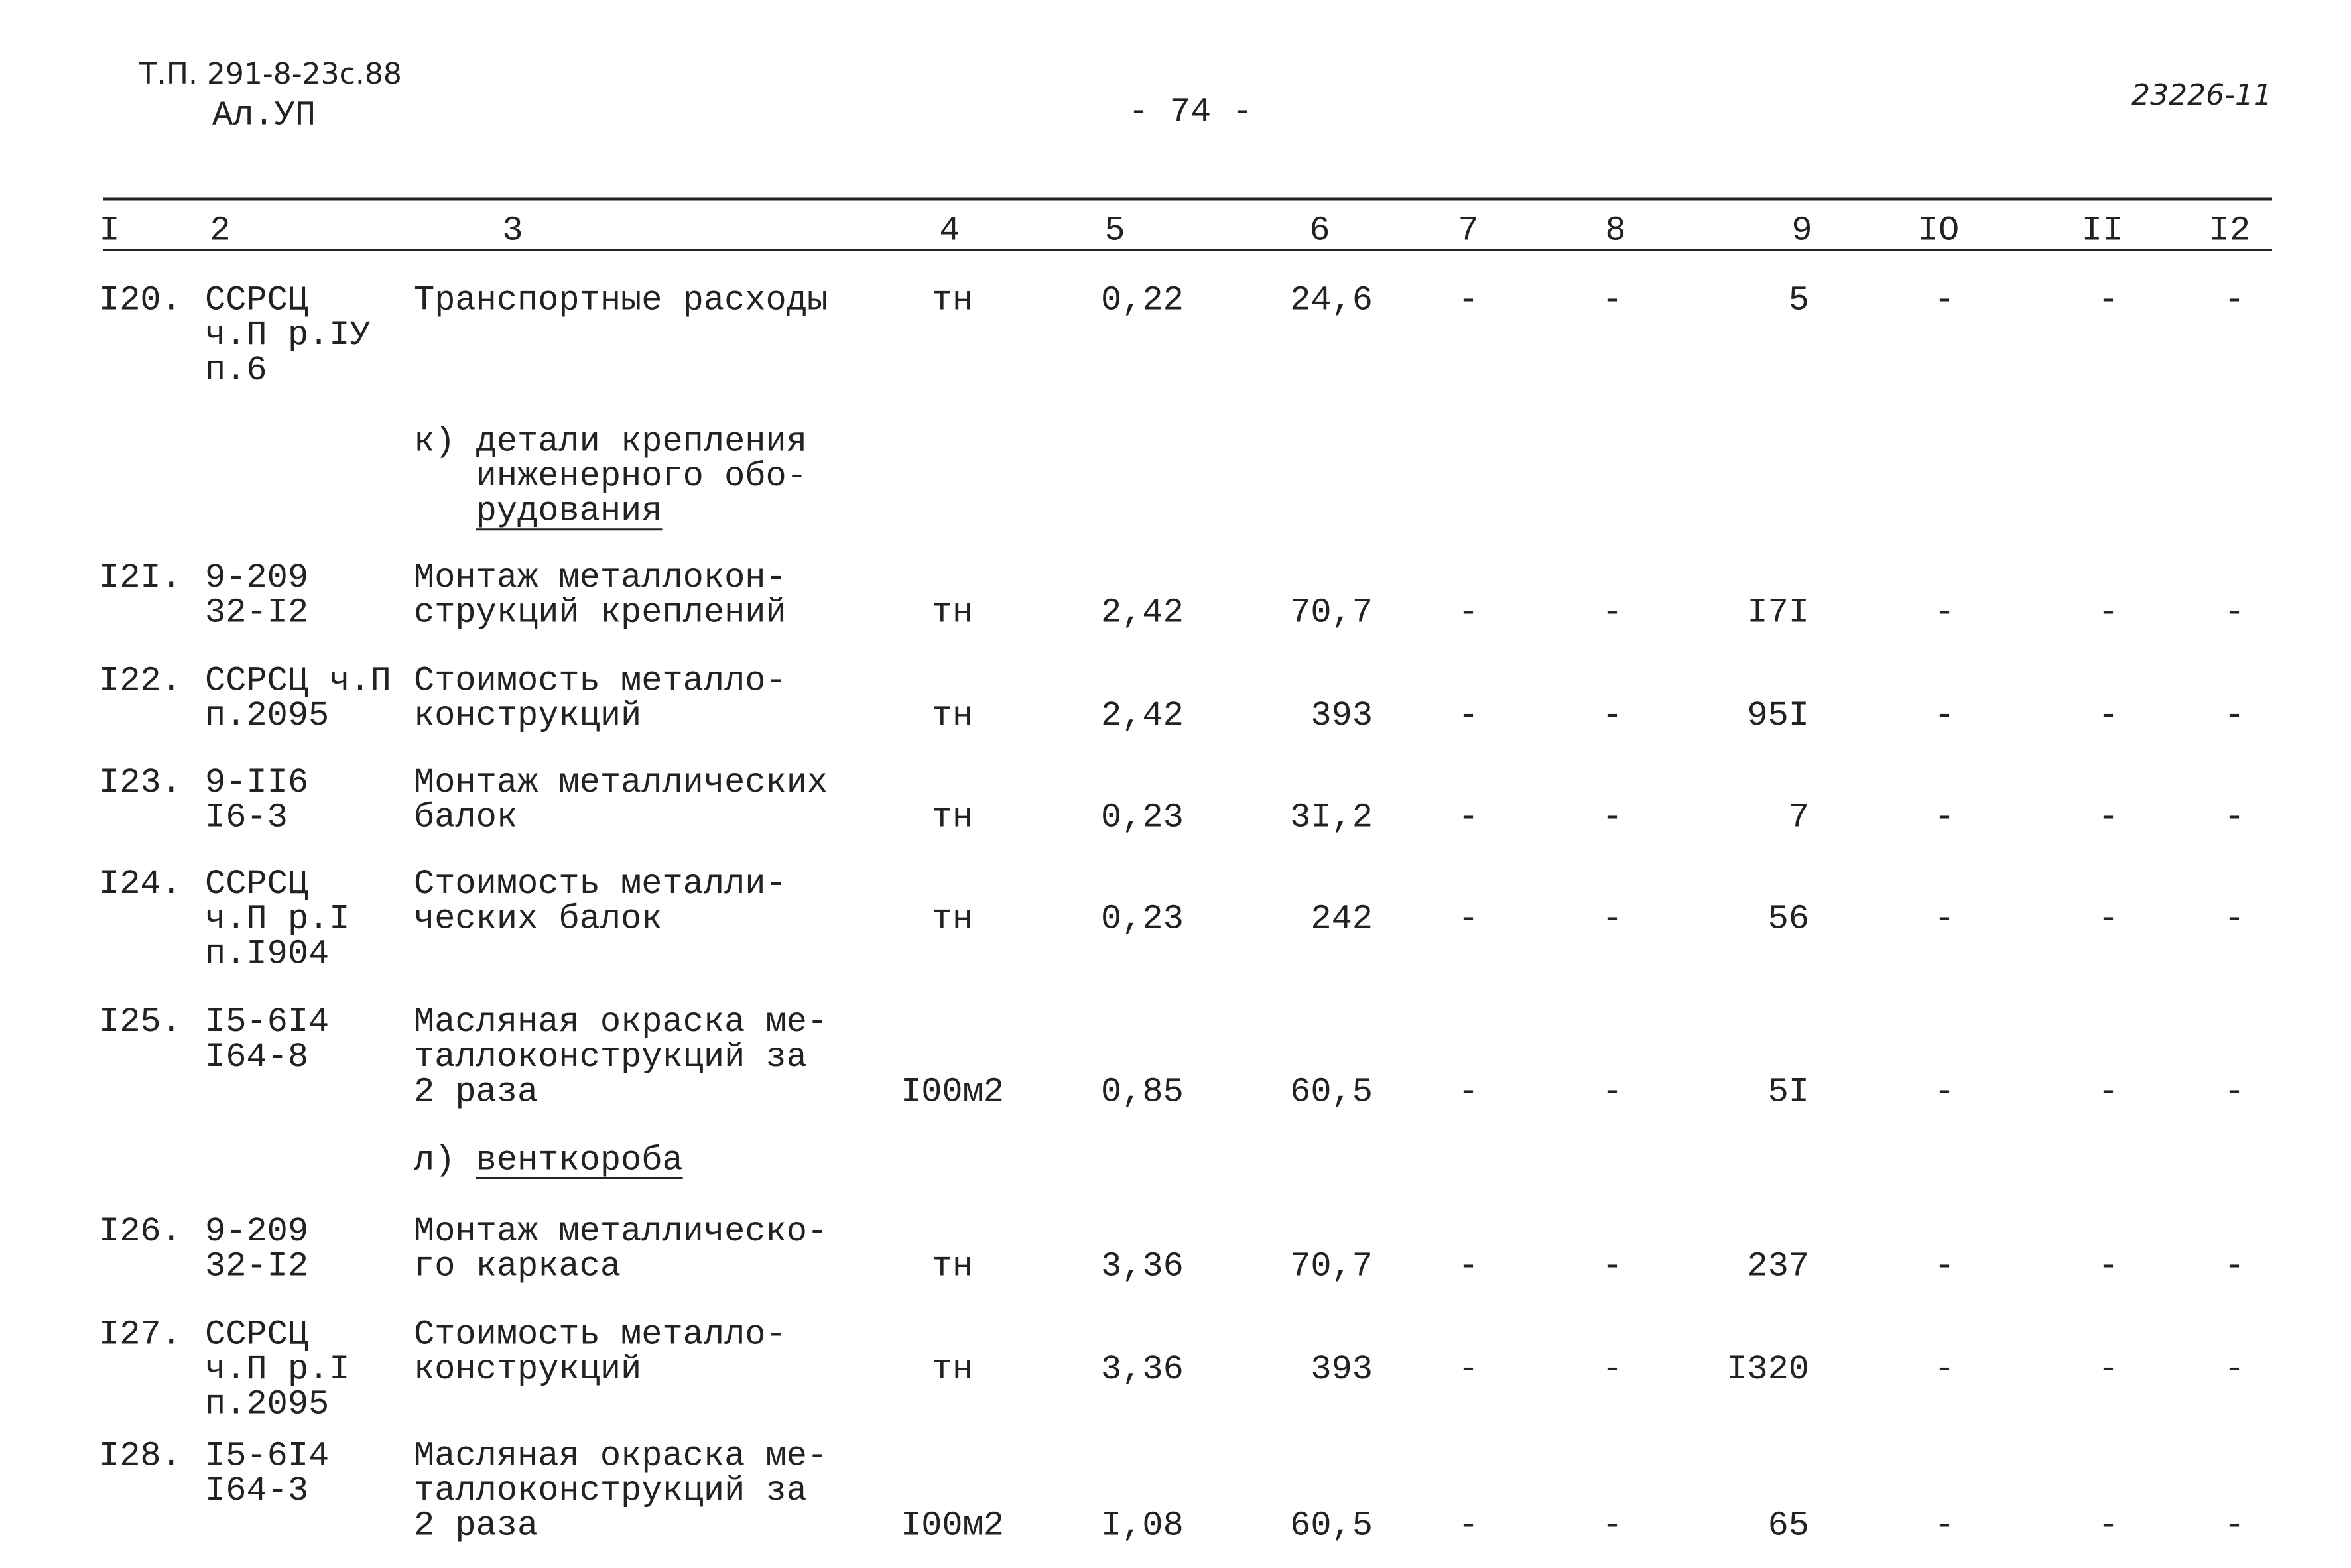 This screenshot has width=2351, height=1568. I want to click on norm-code: п.6, so click(236, 370).